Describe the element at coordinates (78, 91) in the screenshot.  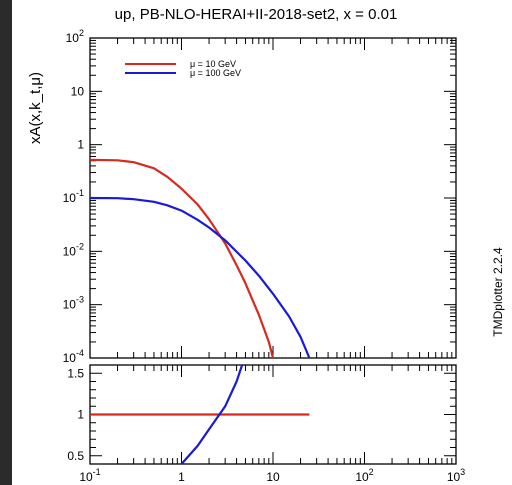
I see `main-y-tick-label: 10` at that location.